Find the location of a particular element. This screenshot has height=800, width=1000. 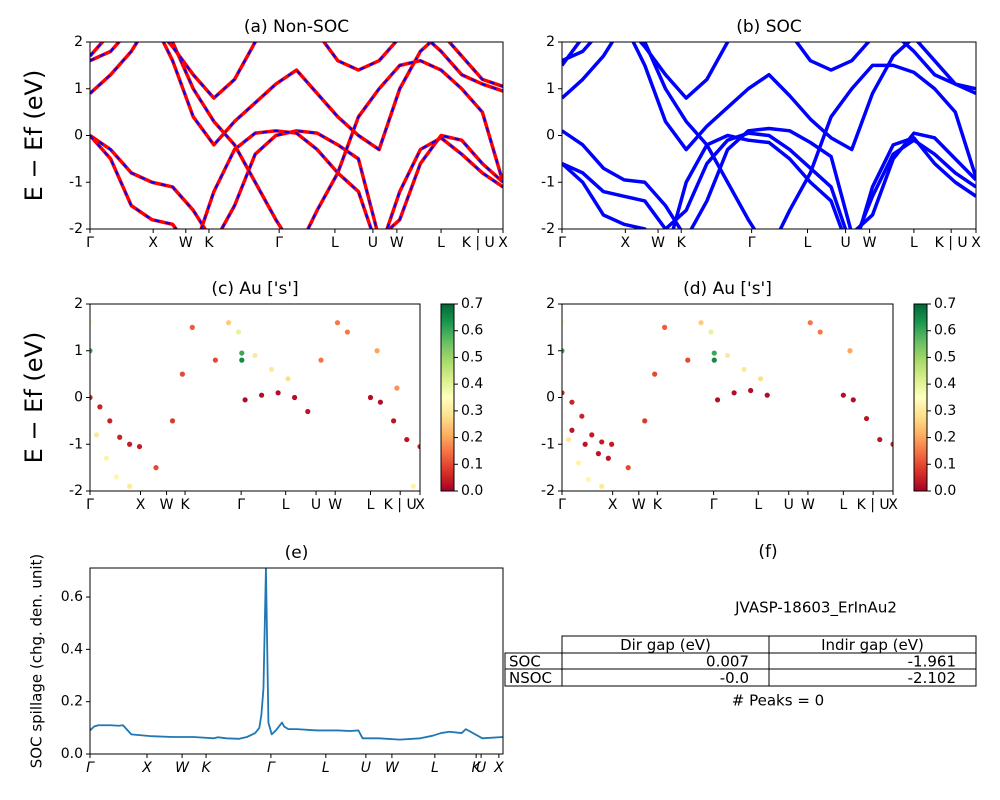

colorbar-tick-label: 0.3 is located at coordinates (472, 411).